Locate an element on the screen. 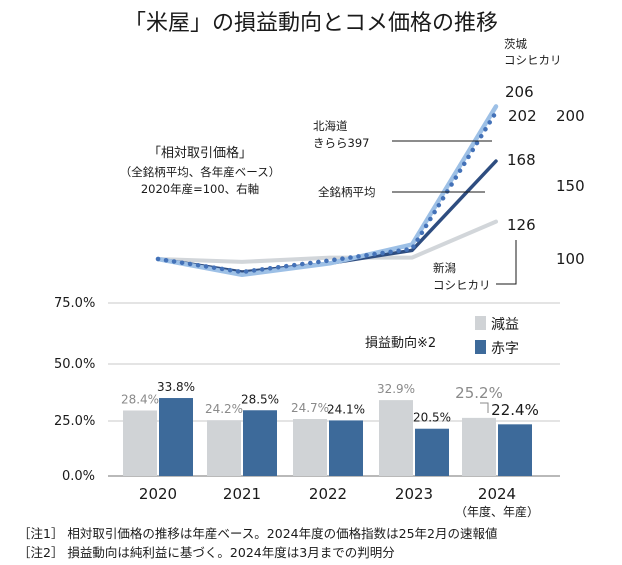 This screenshot has width=622, height=565. price-note-line1: 「相対取引価格」 is located at coordinates (200, 153).